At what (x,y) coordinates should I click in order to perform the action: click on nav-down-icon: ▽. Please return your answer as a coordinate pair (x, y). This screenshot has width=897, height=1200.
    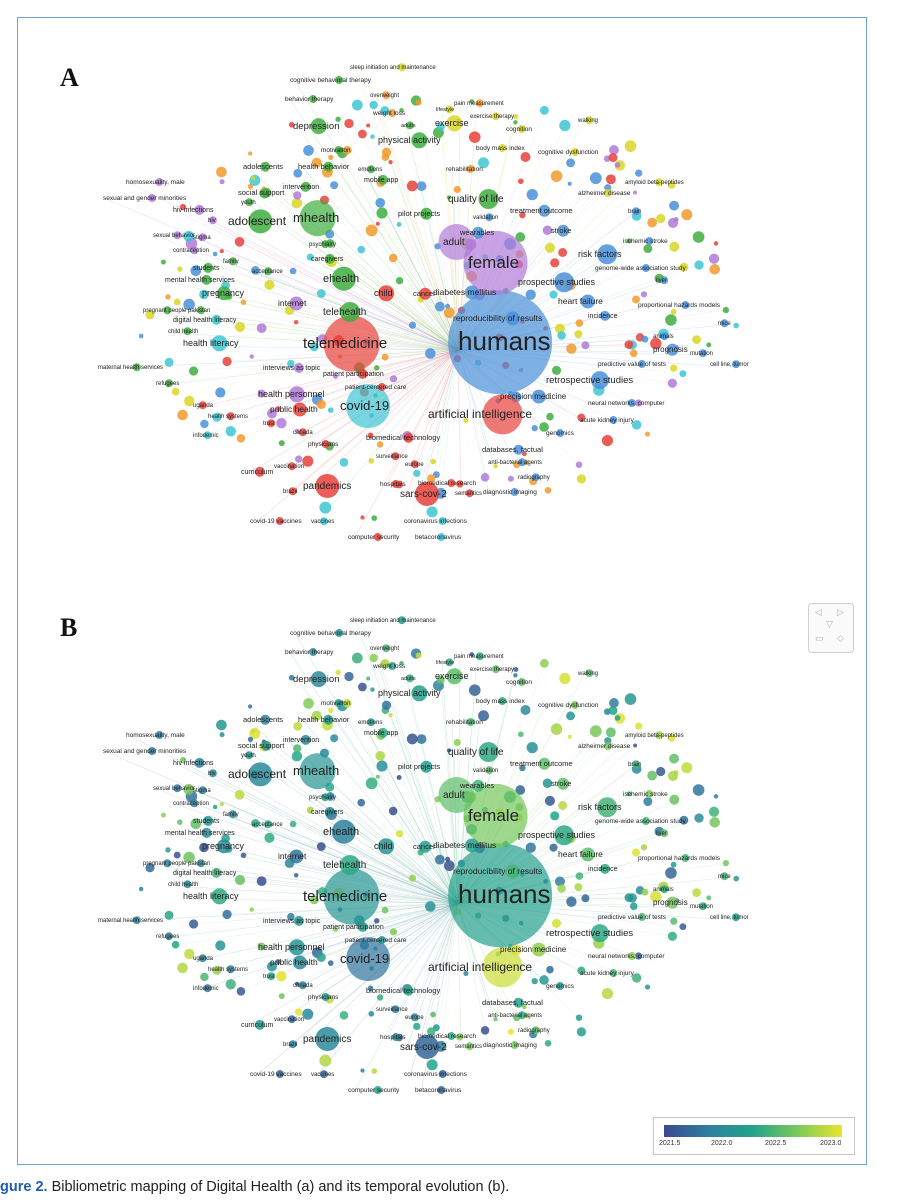
    Looking at the image, I should click on (829, 625).